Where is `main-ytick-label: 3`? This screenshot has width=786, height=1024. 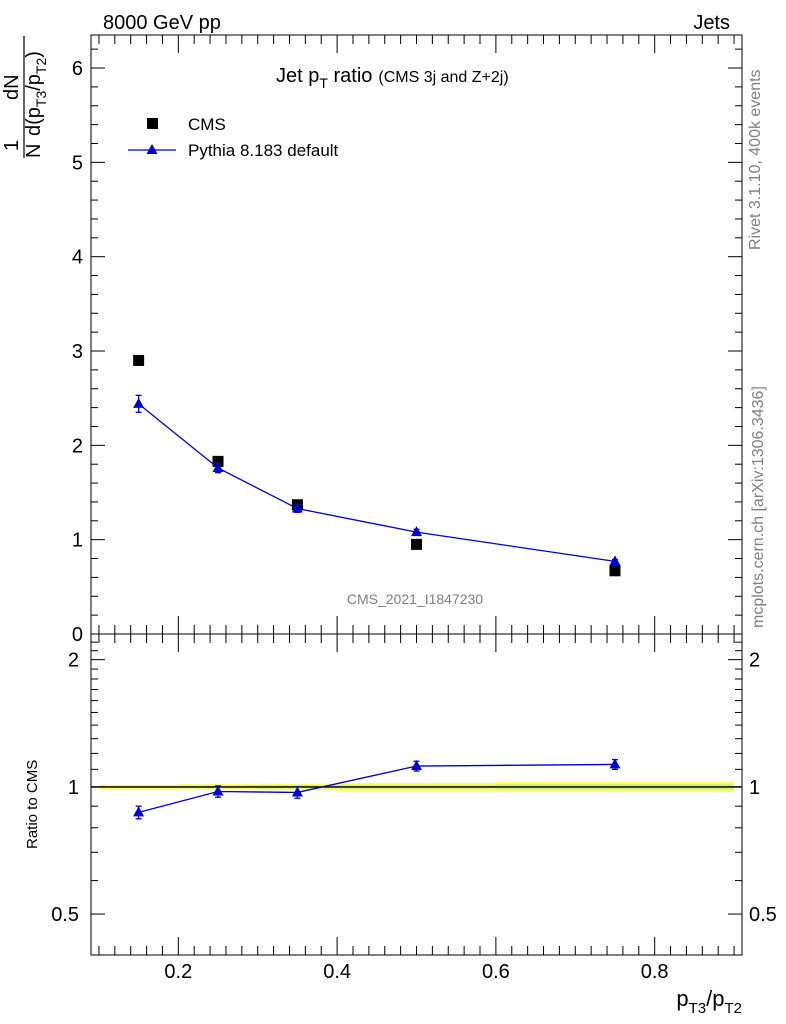
main-ytick-label: 3 is located at coordinates (77, 352).